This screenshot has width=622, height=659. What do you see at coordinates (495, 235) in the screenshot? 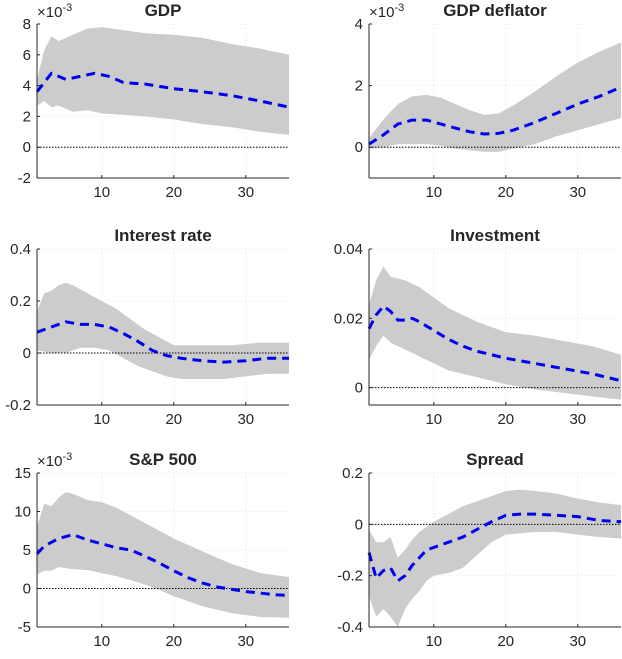
I see `panel-title: Investment` at bounding box center [495, 235].